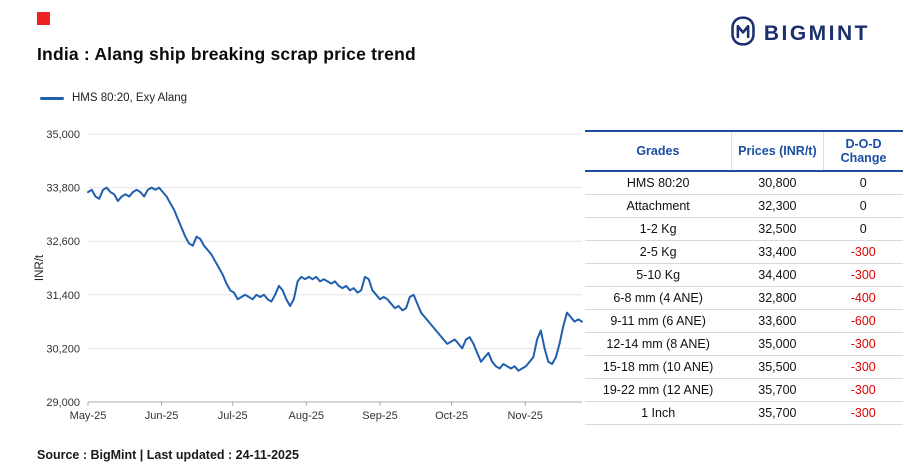  I want to click on table-row: 9-11 mm (6 ANE) 33,600 -600, so click(744, 321).